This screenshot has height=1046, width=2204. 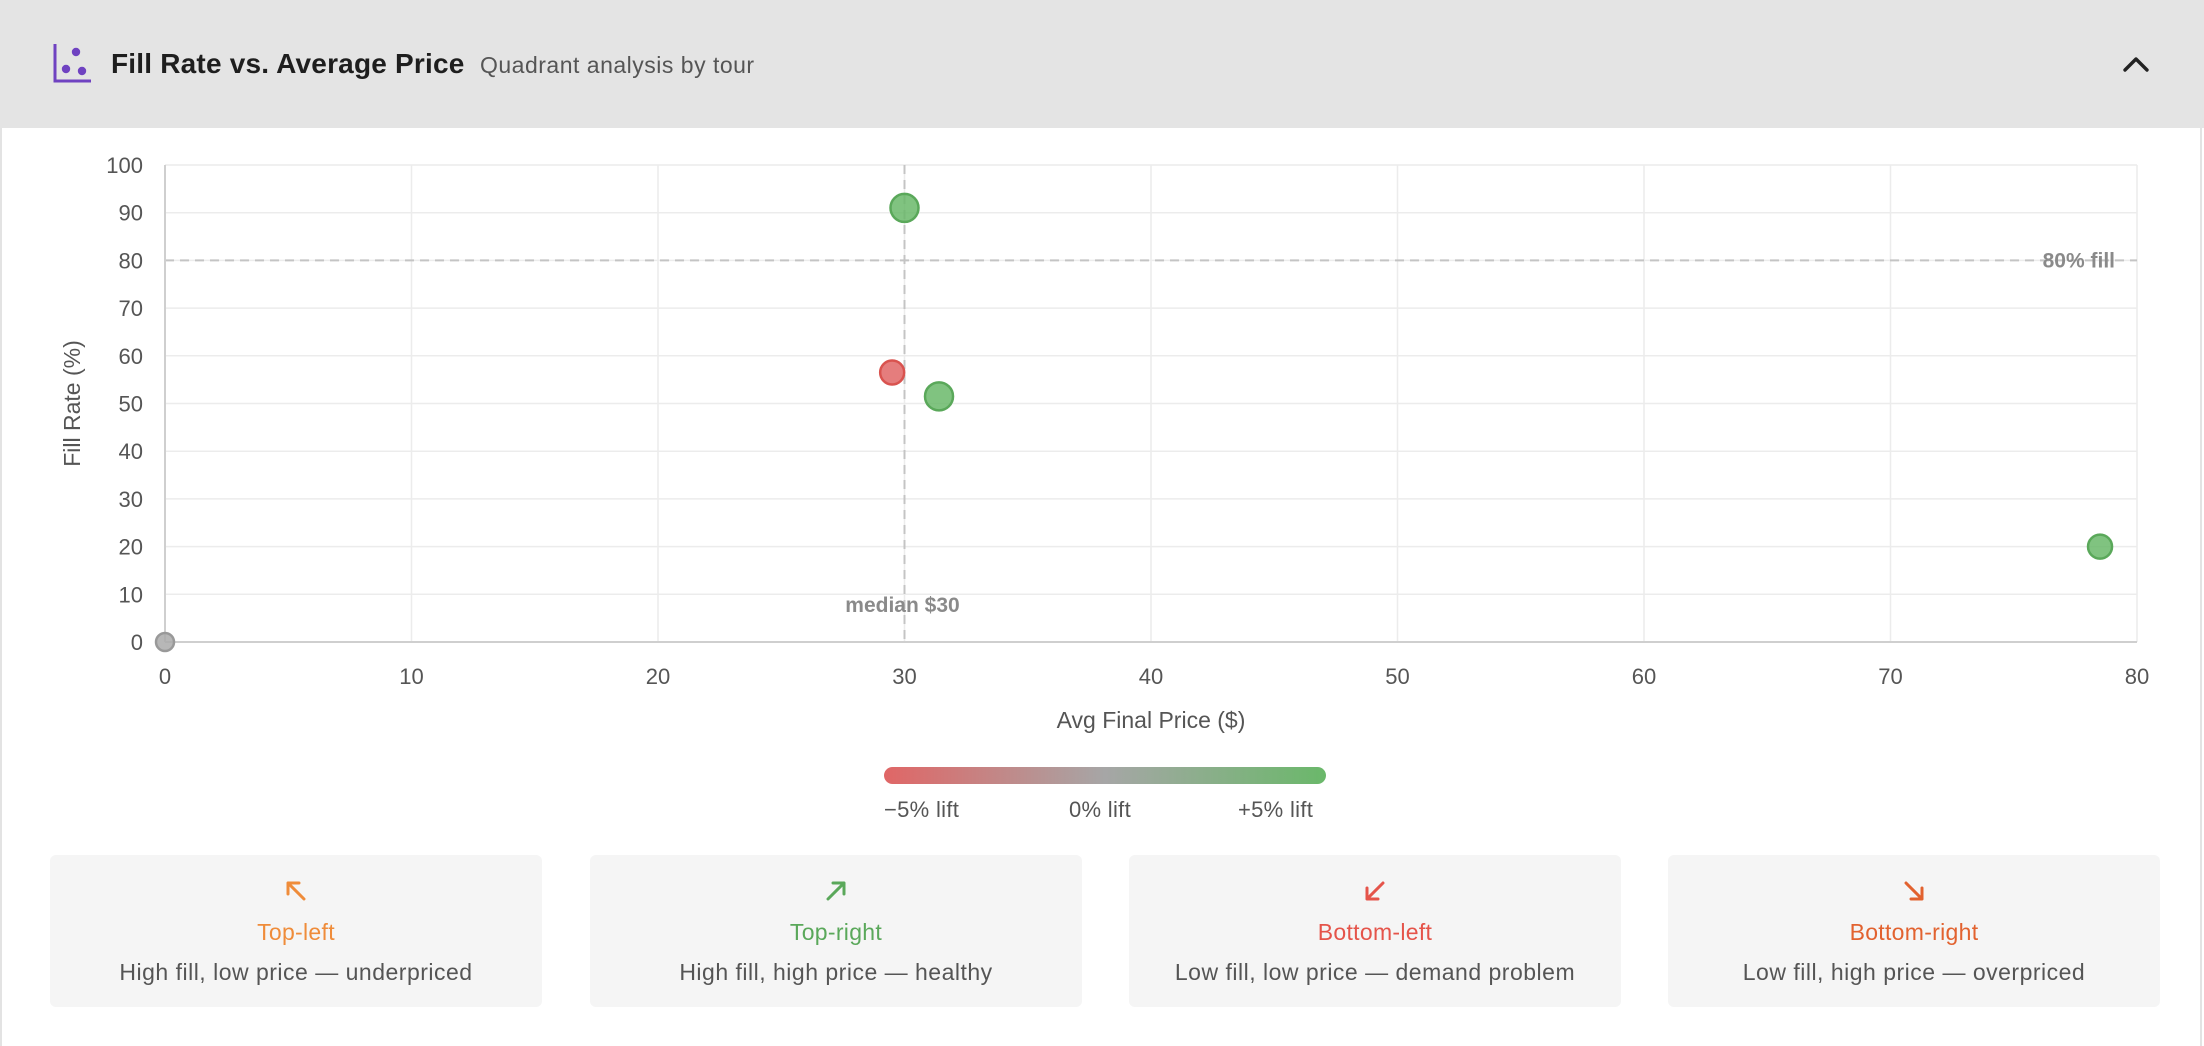 What do you see at coordinates (902, 605) in the screenshot?
I see `median-line-label: median $30` at bounding box center [902, 605].